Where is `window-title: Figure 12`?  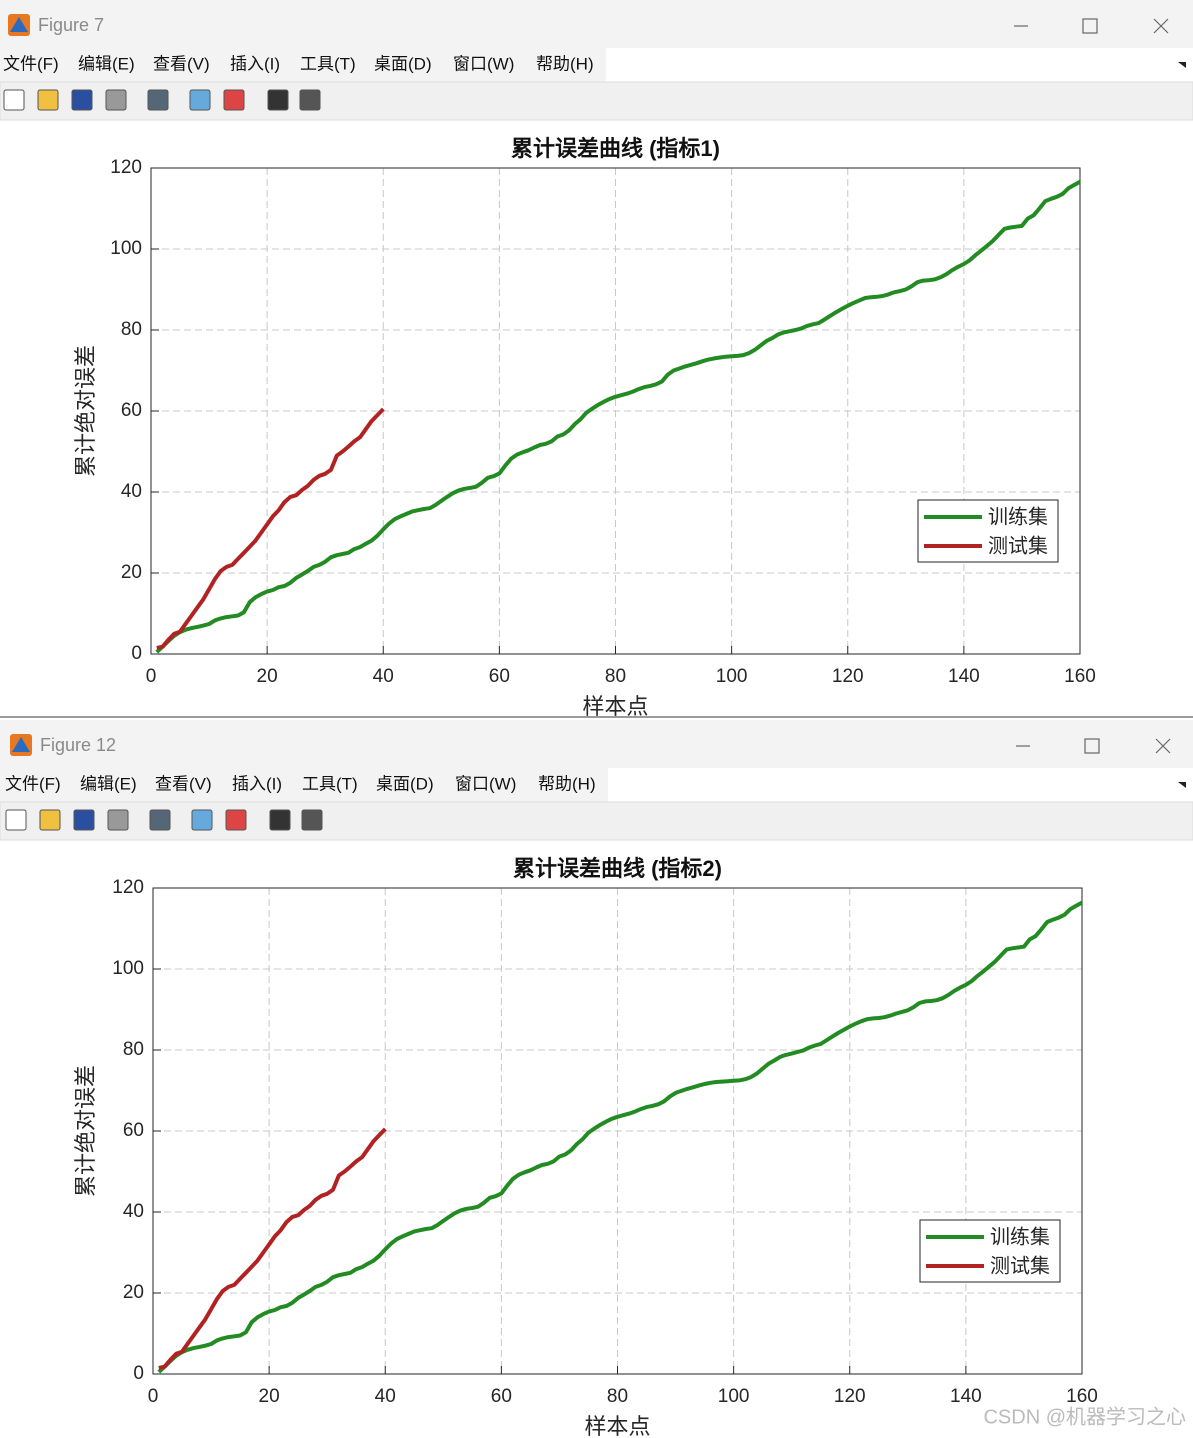 window-title: Figure 12 is located at coordinates (78, 745).